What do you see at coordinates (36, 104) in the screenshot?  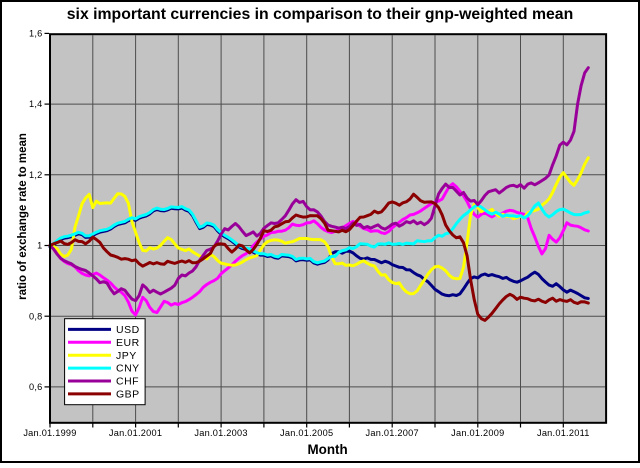 I see `svg-text: 1,4` at bounding box center [36, 104].